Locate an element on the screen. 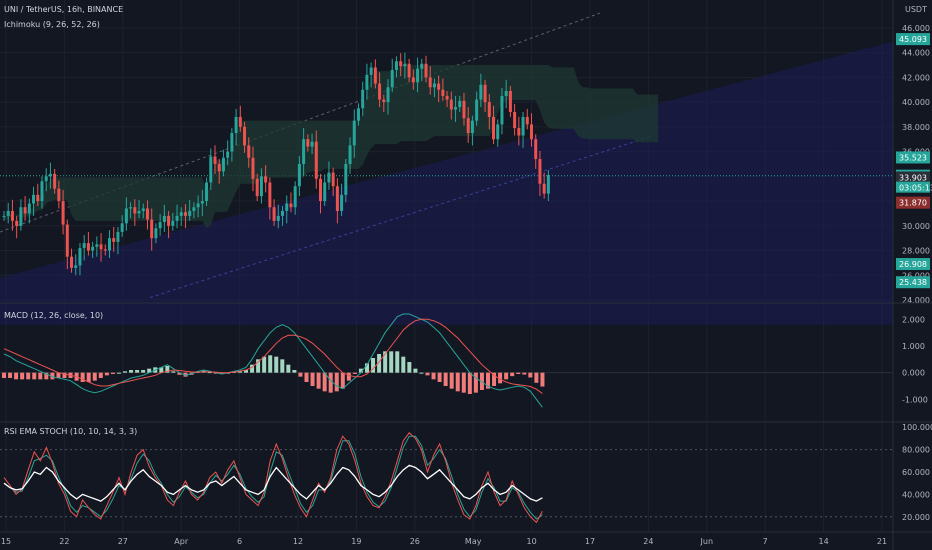 This screenshot has width=932, height=550. rsi-title: RSI EMA STOCH (10, 10, 14, 3, 3) is located at coordinates (70, 431).